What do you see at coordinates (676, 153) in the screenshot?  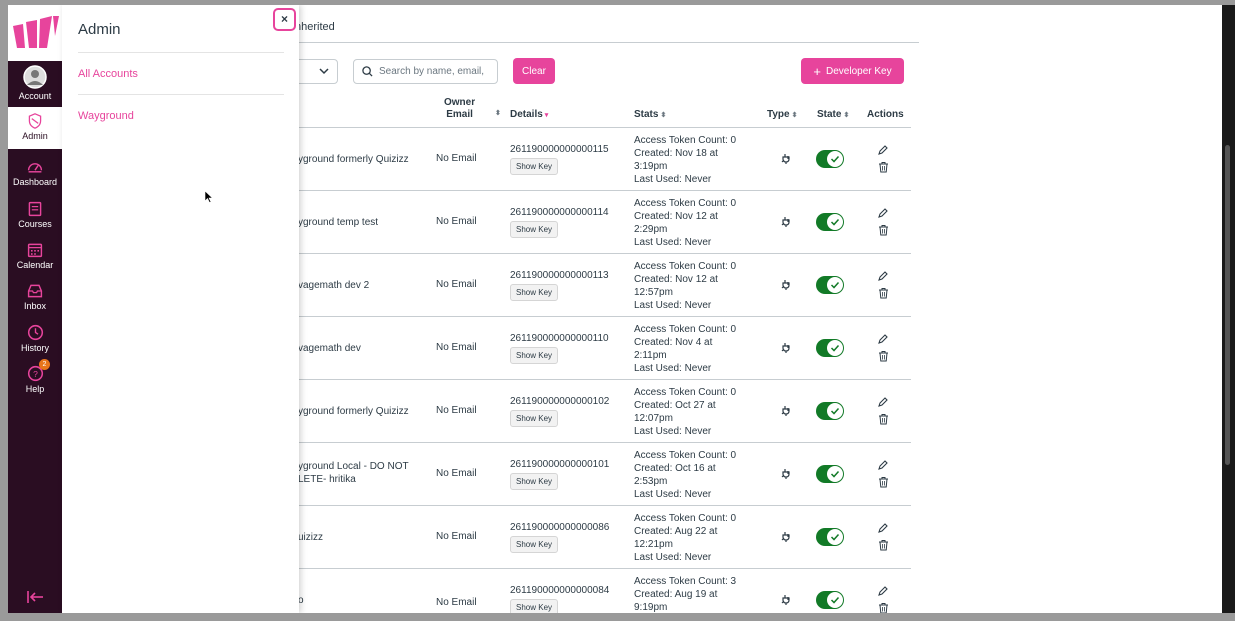 I see `stats-line: Created: Nov 18 at` at bounding box center [676, 153].